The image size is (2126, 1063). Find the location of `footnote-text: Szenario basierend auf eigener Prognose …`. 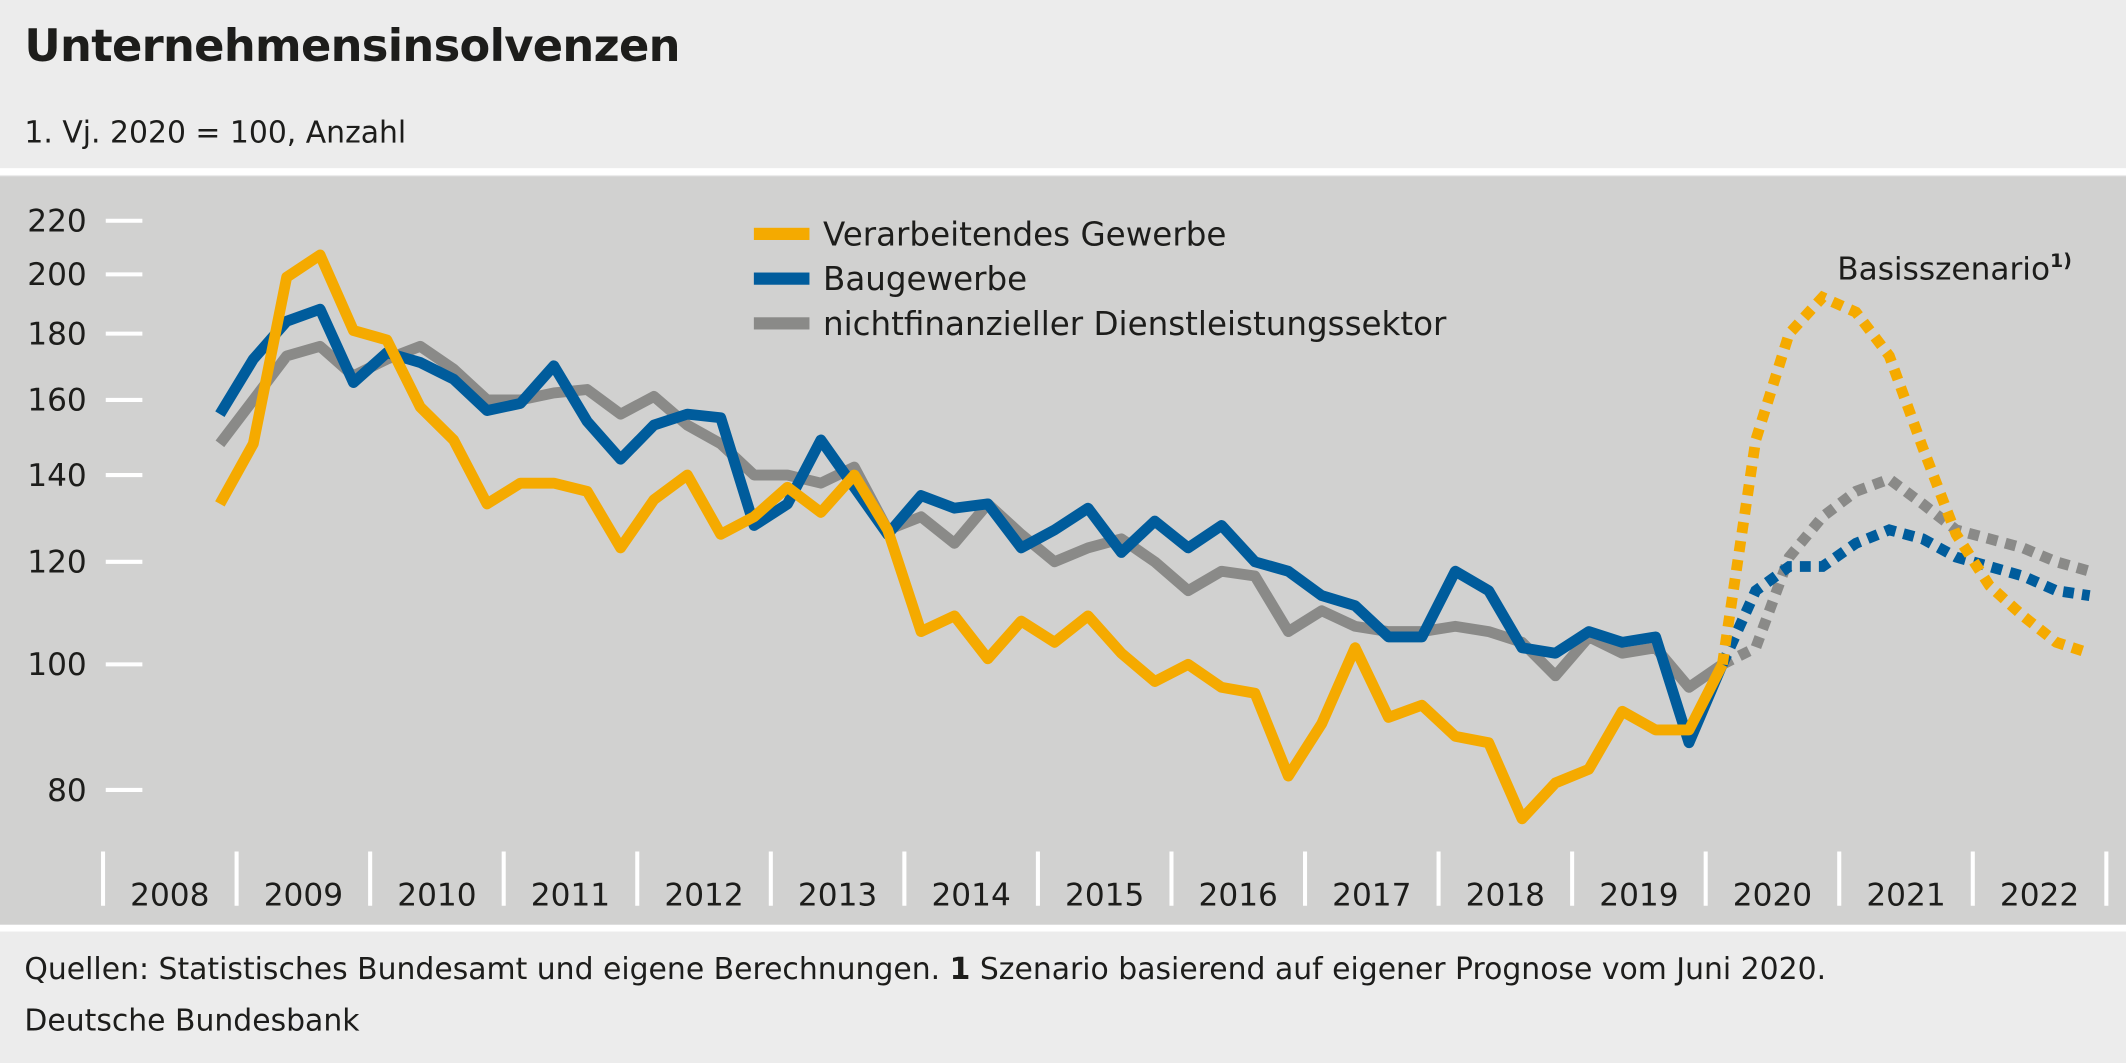

footnote-text: Szenario basierend auf eigener Prognose … is located at coordinates (1403, 970).